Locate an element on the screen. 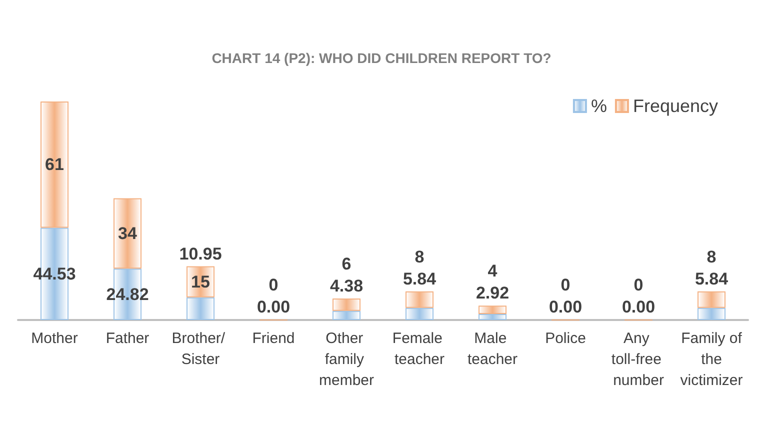  x-tick-label: Male teacher is located at coordinates (492, 349).